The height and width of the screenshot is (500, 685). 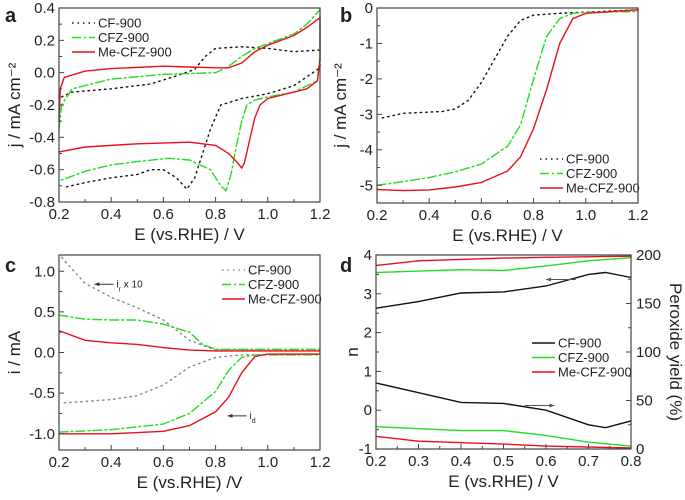 I want to click on y-tick-label: 4, so click(x=368, y=255).